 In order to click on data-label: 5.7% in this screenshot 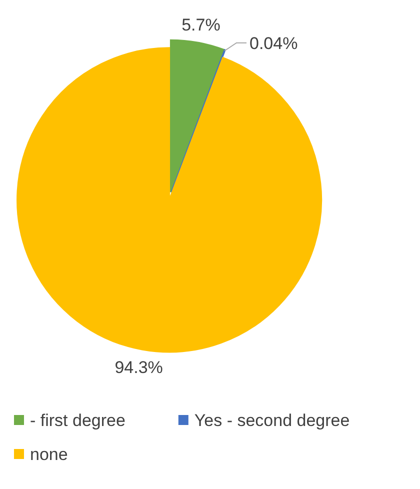, I will do `click(201, 25)`.